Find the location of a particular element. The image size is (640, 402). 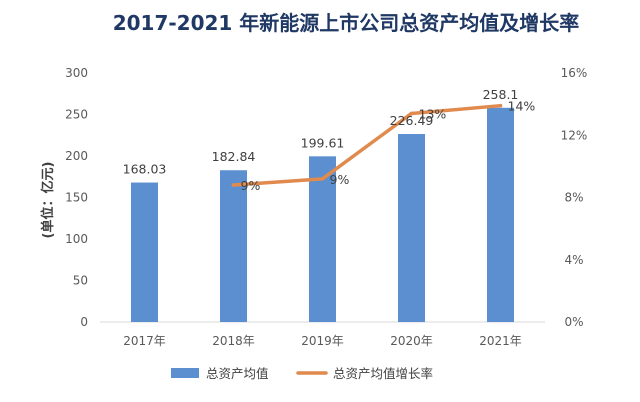

y-tick-label: 100 is located at coordinates (76, 239).